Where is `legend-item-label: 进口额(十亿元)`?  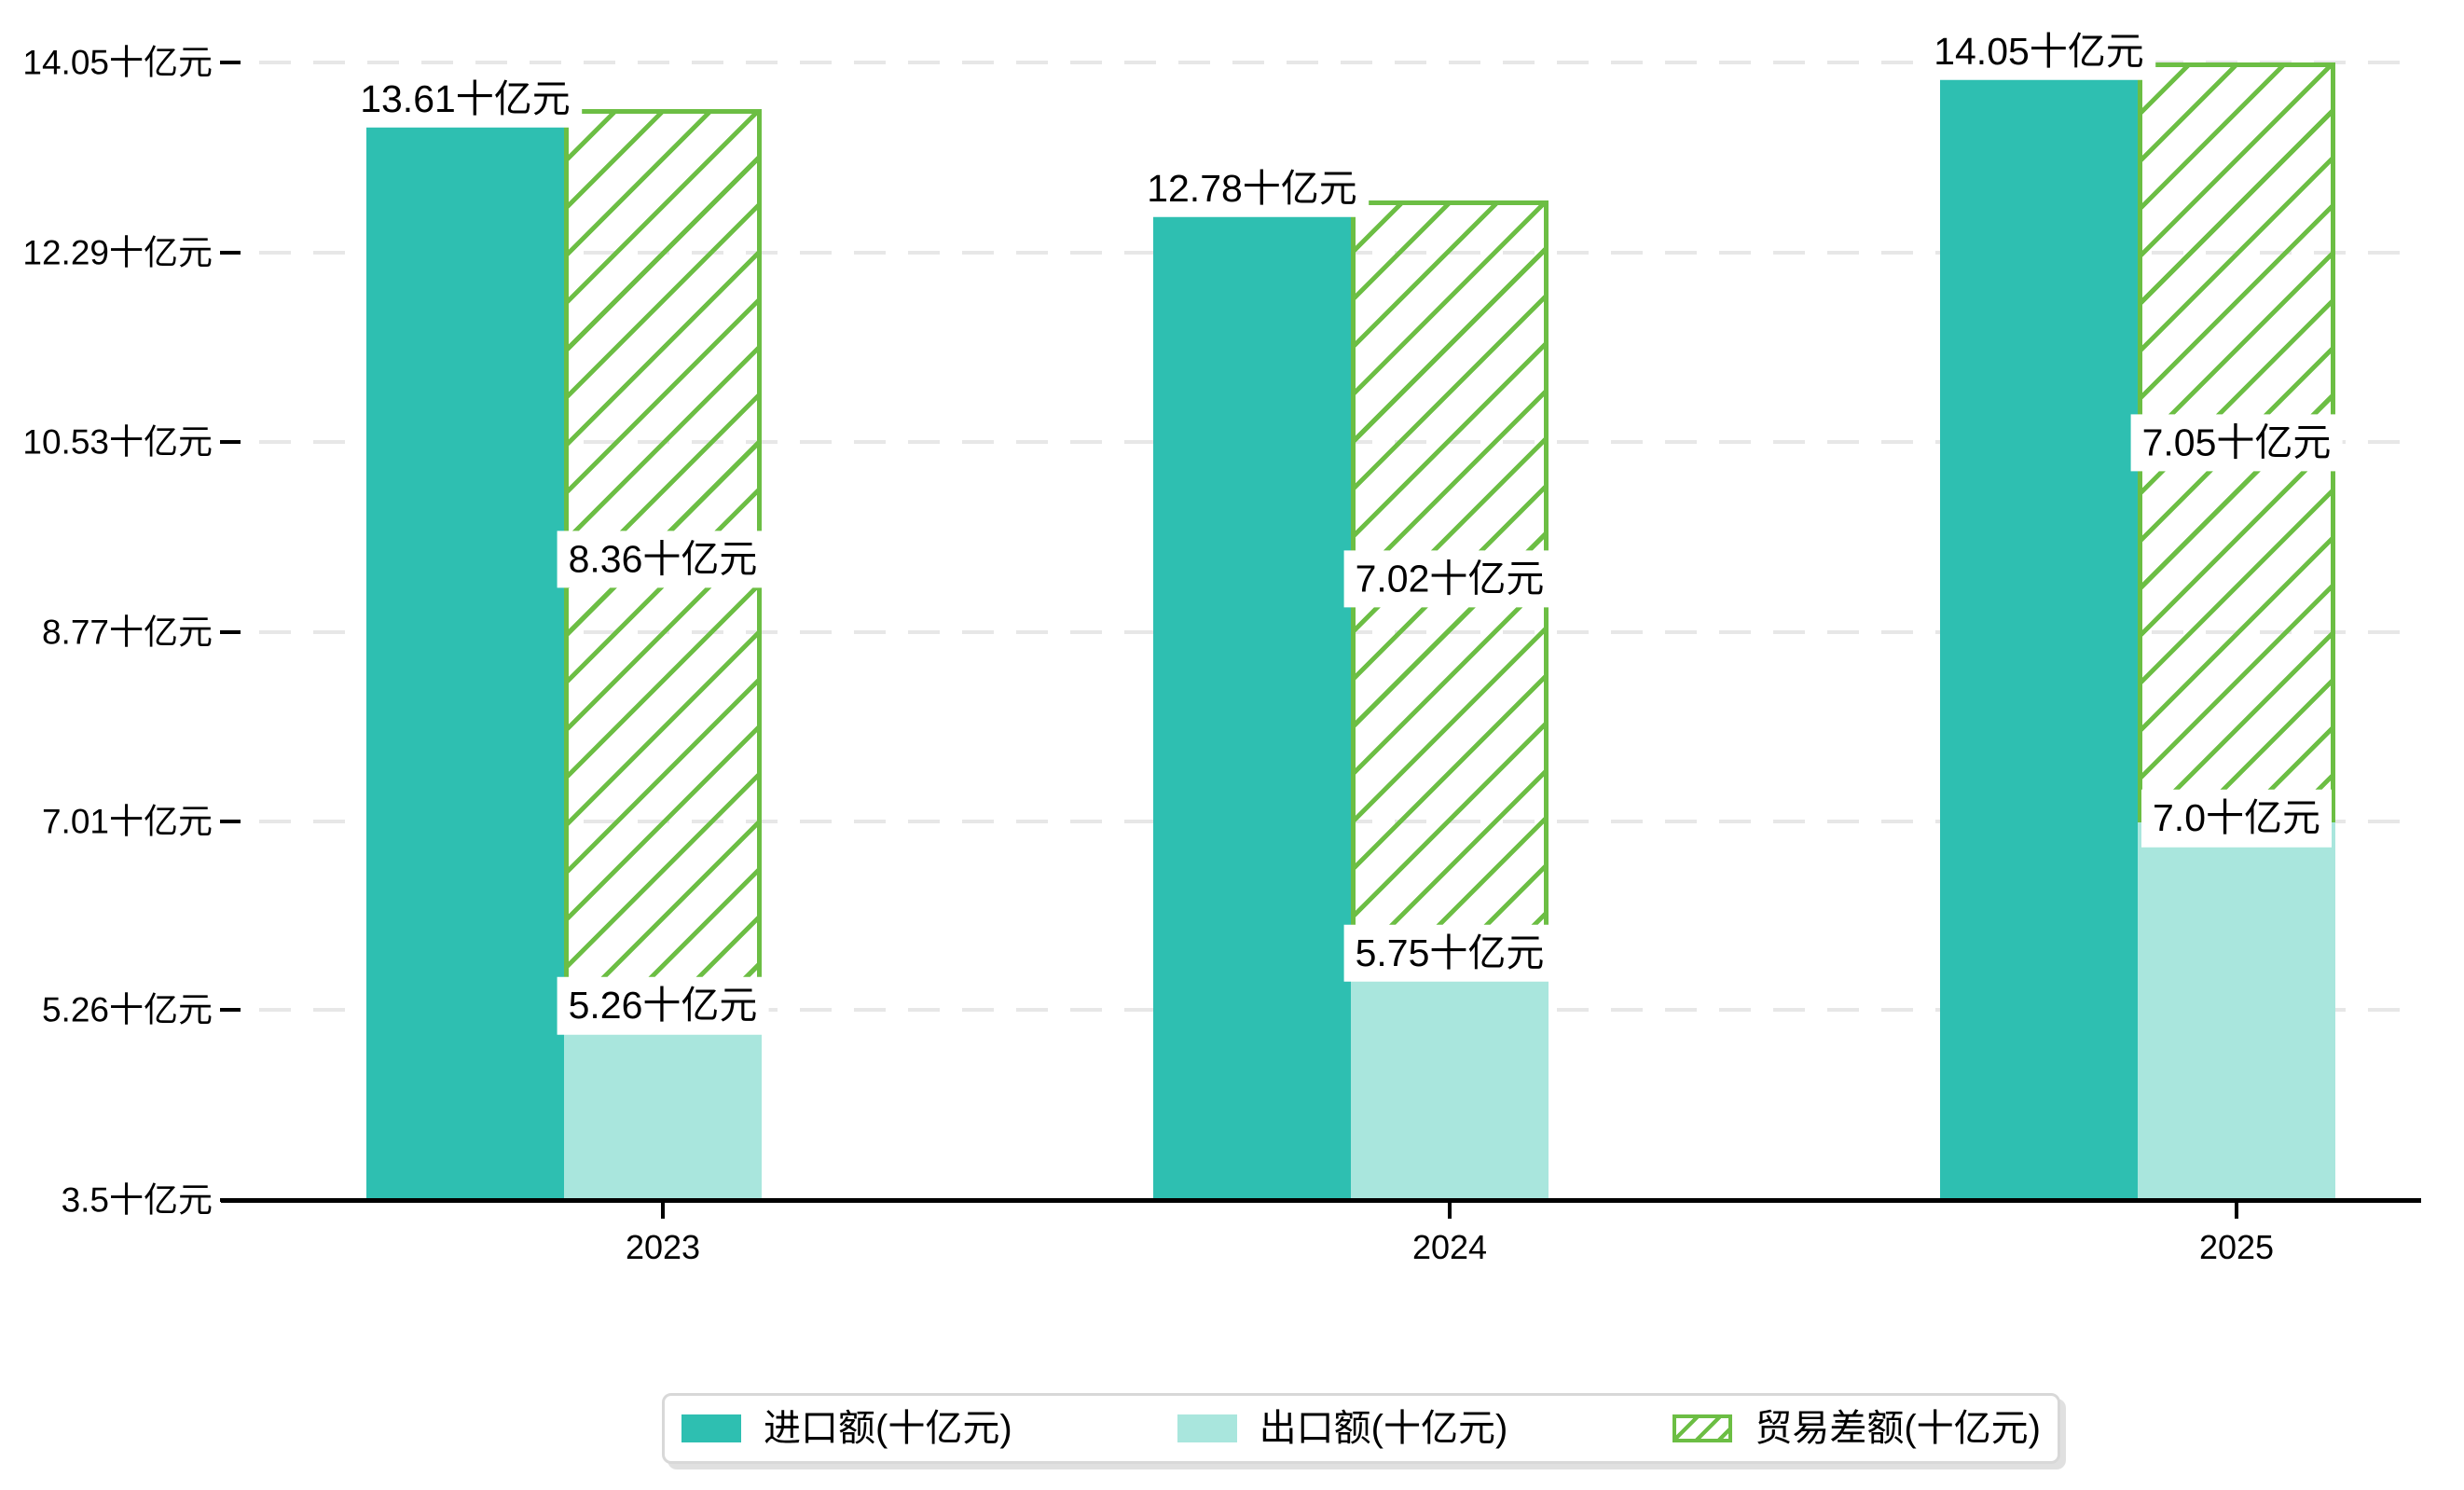
legend-item-label: 进口额(十亿元) is located at coordinates (888, 1428).